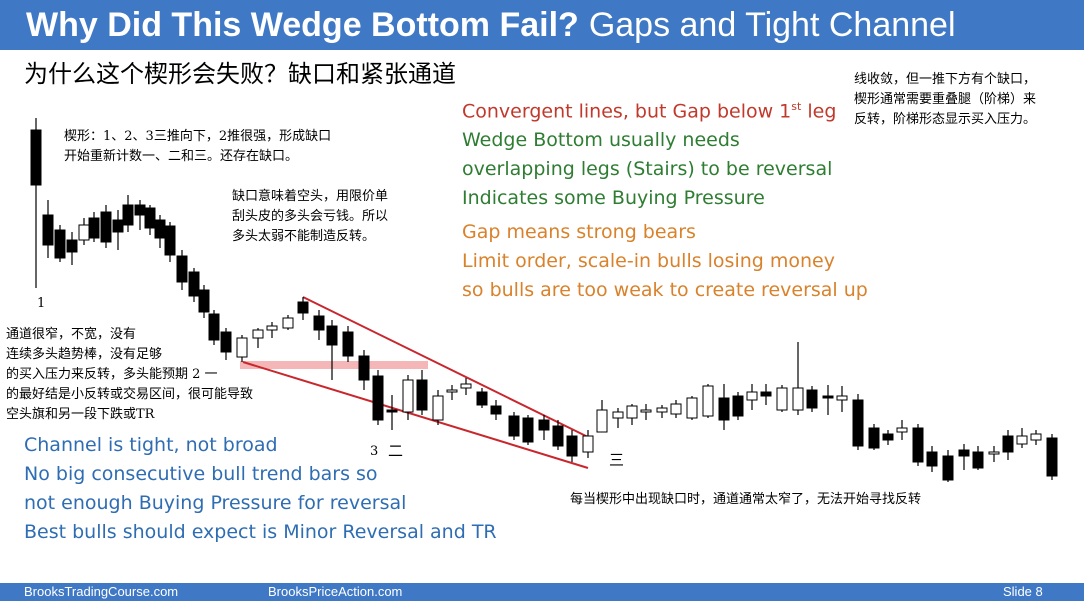  I want to click on gap-band, so click(334, 365).